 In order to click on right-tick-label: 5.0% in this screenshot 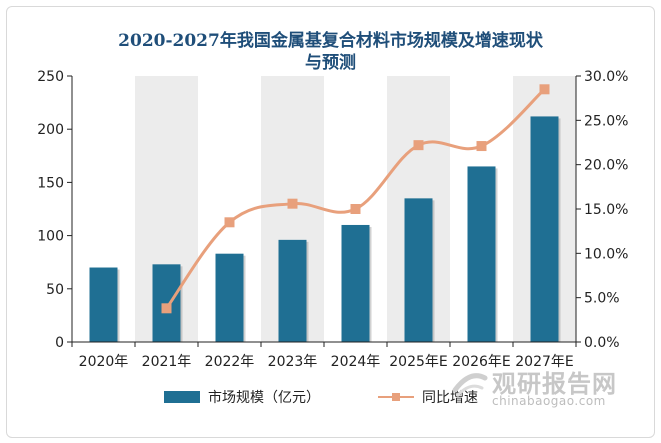, I will do `click(602, 299)`.